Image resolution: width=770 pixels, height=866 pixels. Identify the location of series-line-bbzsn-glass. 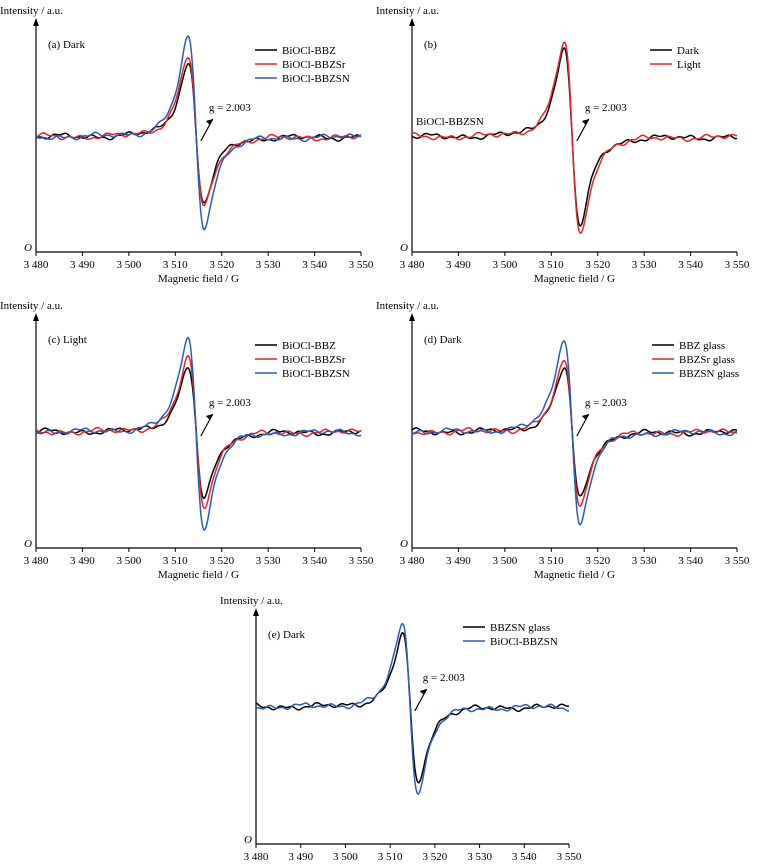
(574, 433).